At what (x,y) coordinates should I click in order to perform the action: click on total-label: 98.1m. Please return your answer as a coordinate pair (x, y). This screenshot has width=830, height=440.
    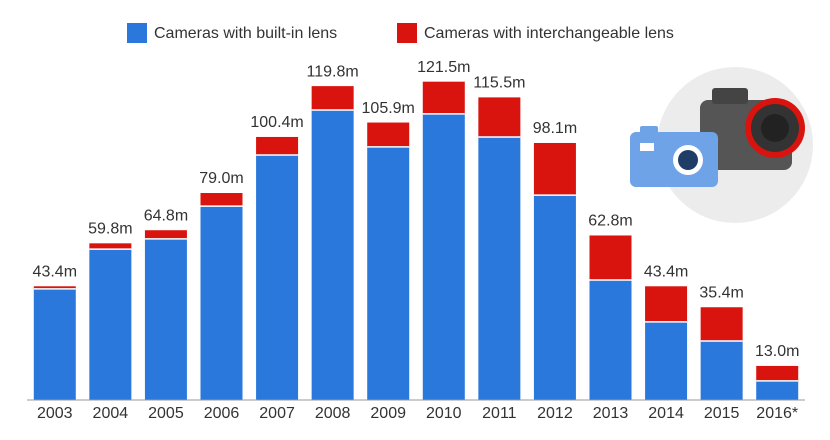
    Looking at the image, I should click on (555, 128).